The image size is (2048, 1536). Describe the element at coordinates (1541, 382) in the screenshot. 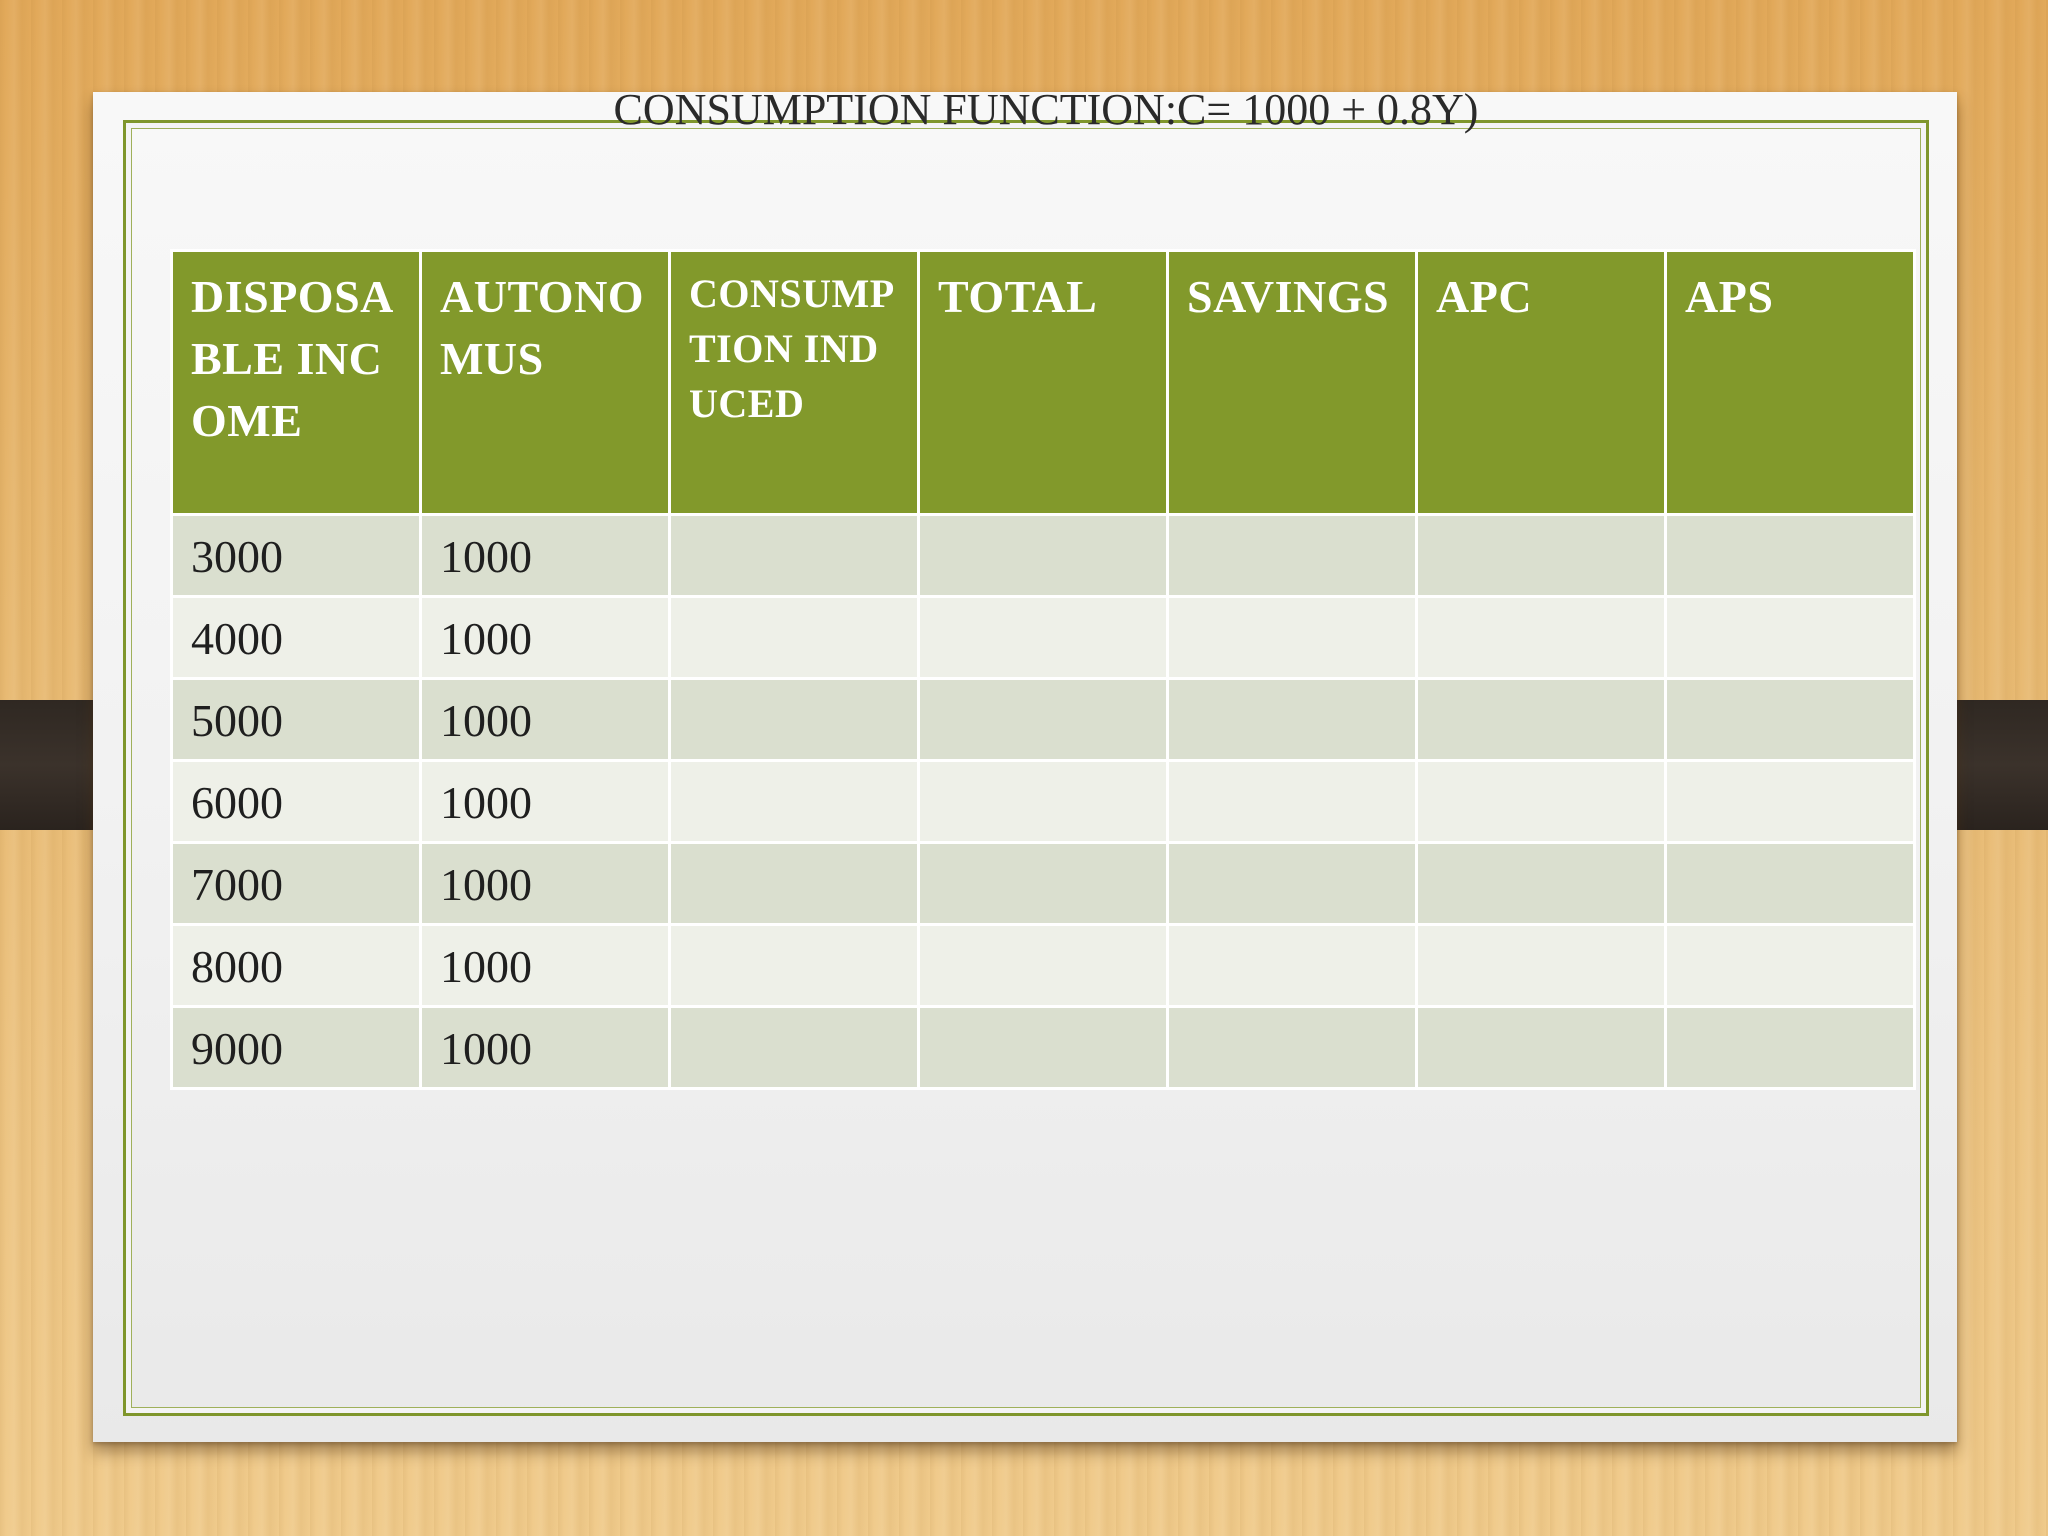

I see `header-apc: APC` at that location.